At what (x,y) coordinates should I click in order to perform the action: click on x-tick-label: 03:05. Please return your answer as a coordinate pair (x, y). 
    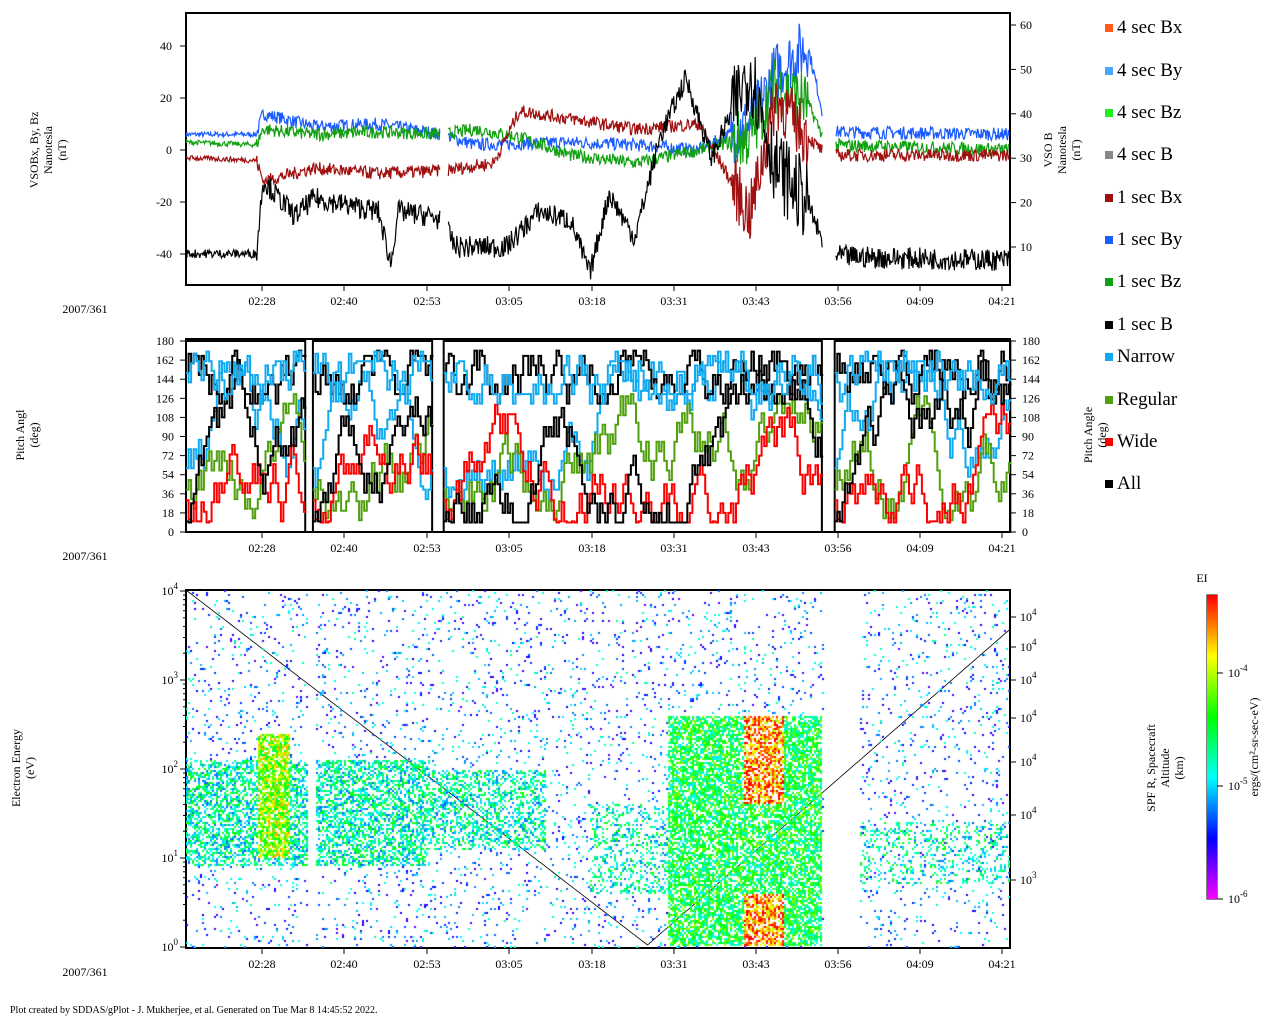
    Looking at the image, I should click on (508, 964).